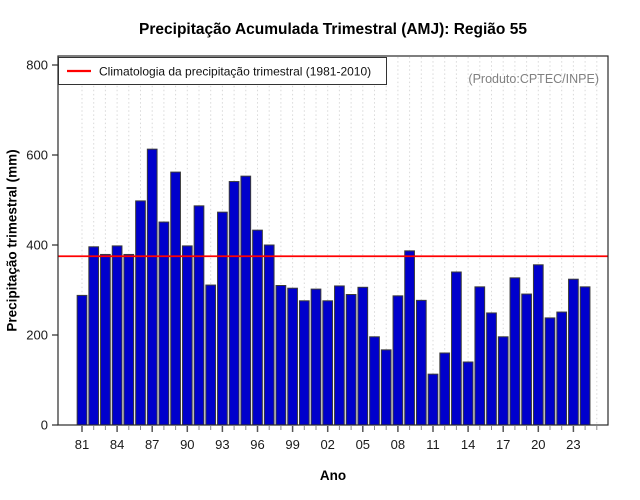 The height and width of the screenshot is (500, 640). Describe the element at coordinates (37, 65) in the screenshot. I see `y-tick-label: 800` at that location.